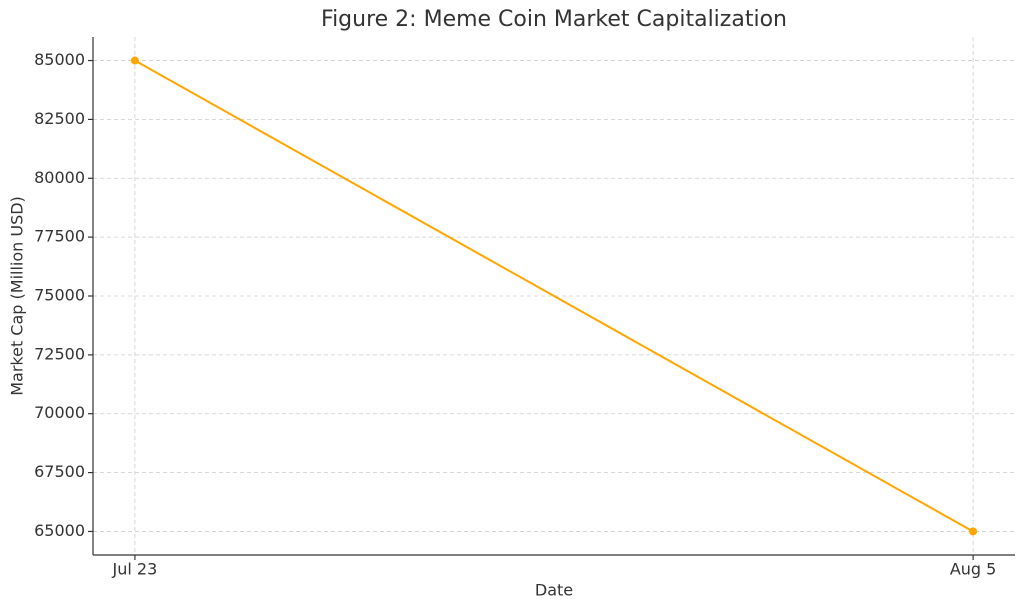  I want to click on y-tick-label: 85000, so click(59, 59).